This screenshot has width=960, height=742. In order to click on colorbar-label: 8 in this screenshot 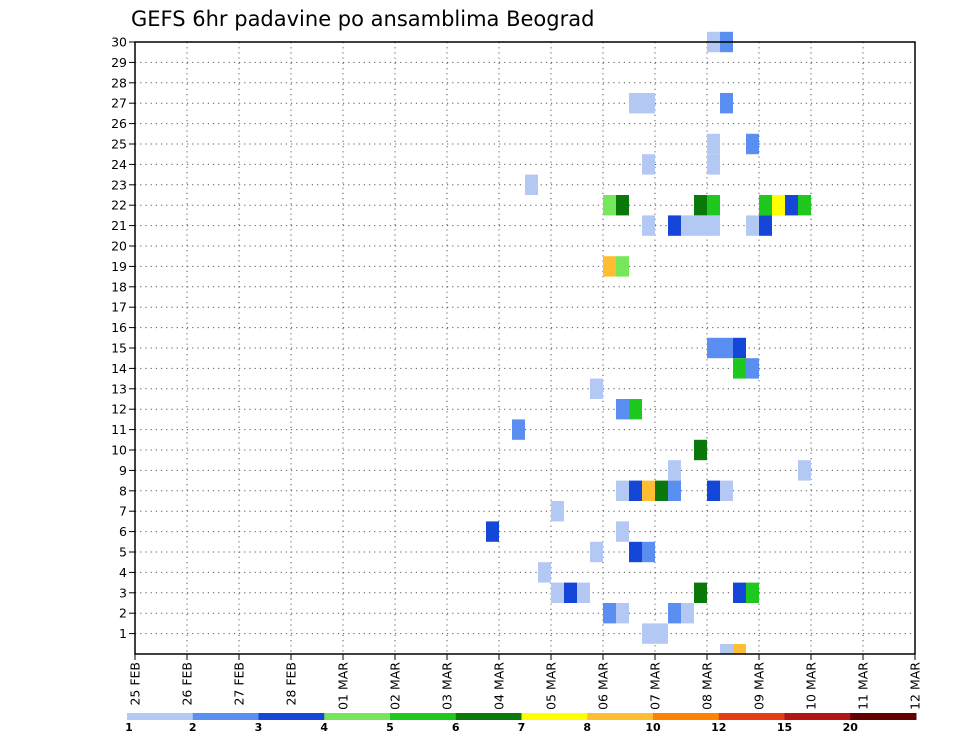, I will do `click(587, 727)`.